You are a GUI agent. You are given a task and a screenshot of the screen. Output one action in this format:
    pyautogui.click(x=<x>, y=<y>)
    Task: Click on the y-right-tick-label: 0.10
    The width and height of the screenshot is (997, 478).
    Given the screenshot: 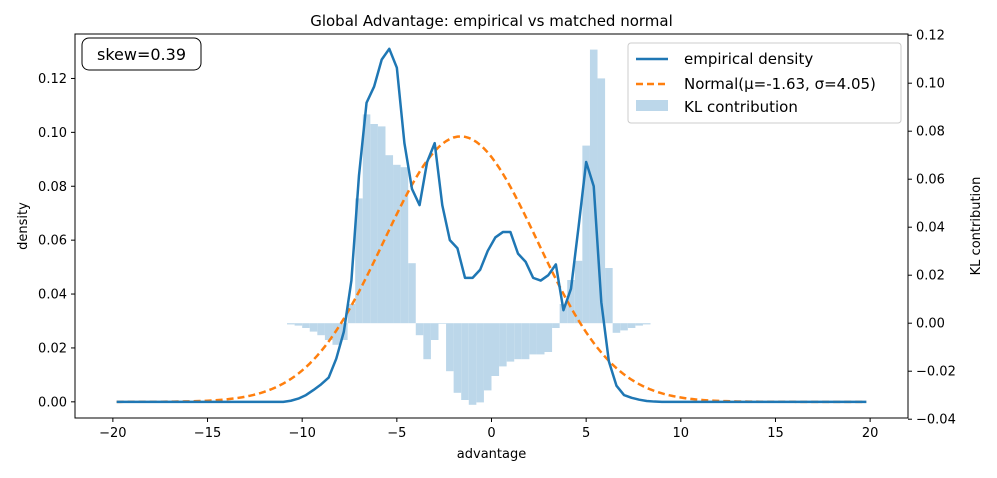 What is the action you would take?
    pyautogui.click(x=930, y=84)
    